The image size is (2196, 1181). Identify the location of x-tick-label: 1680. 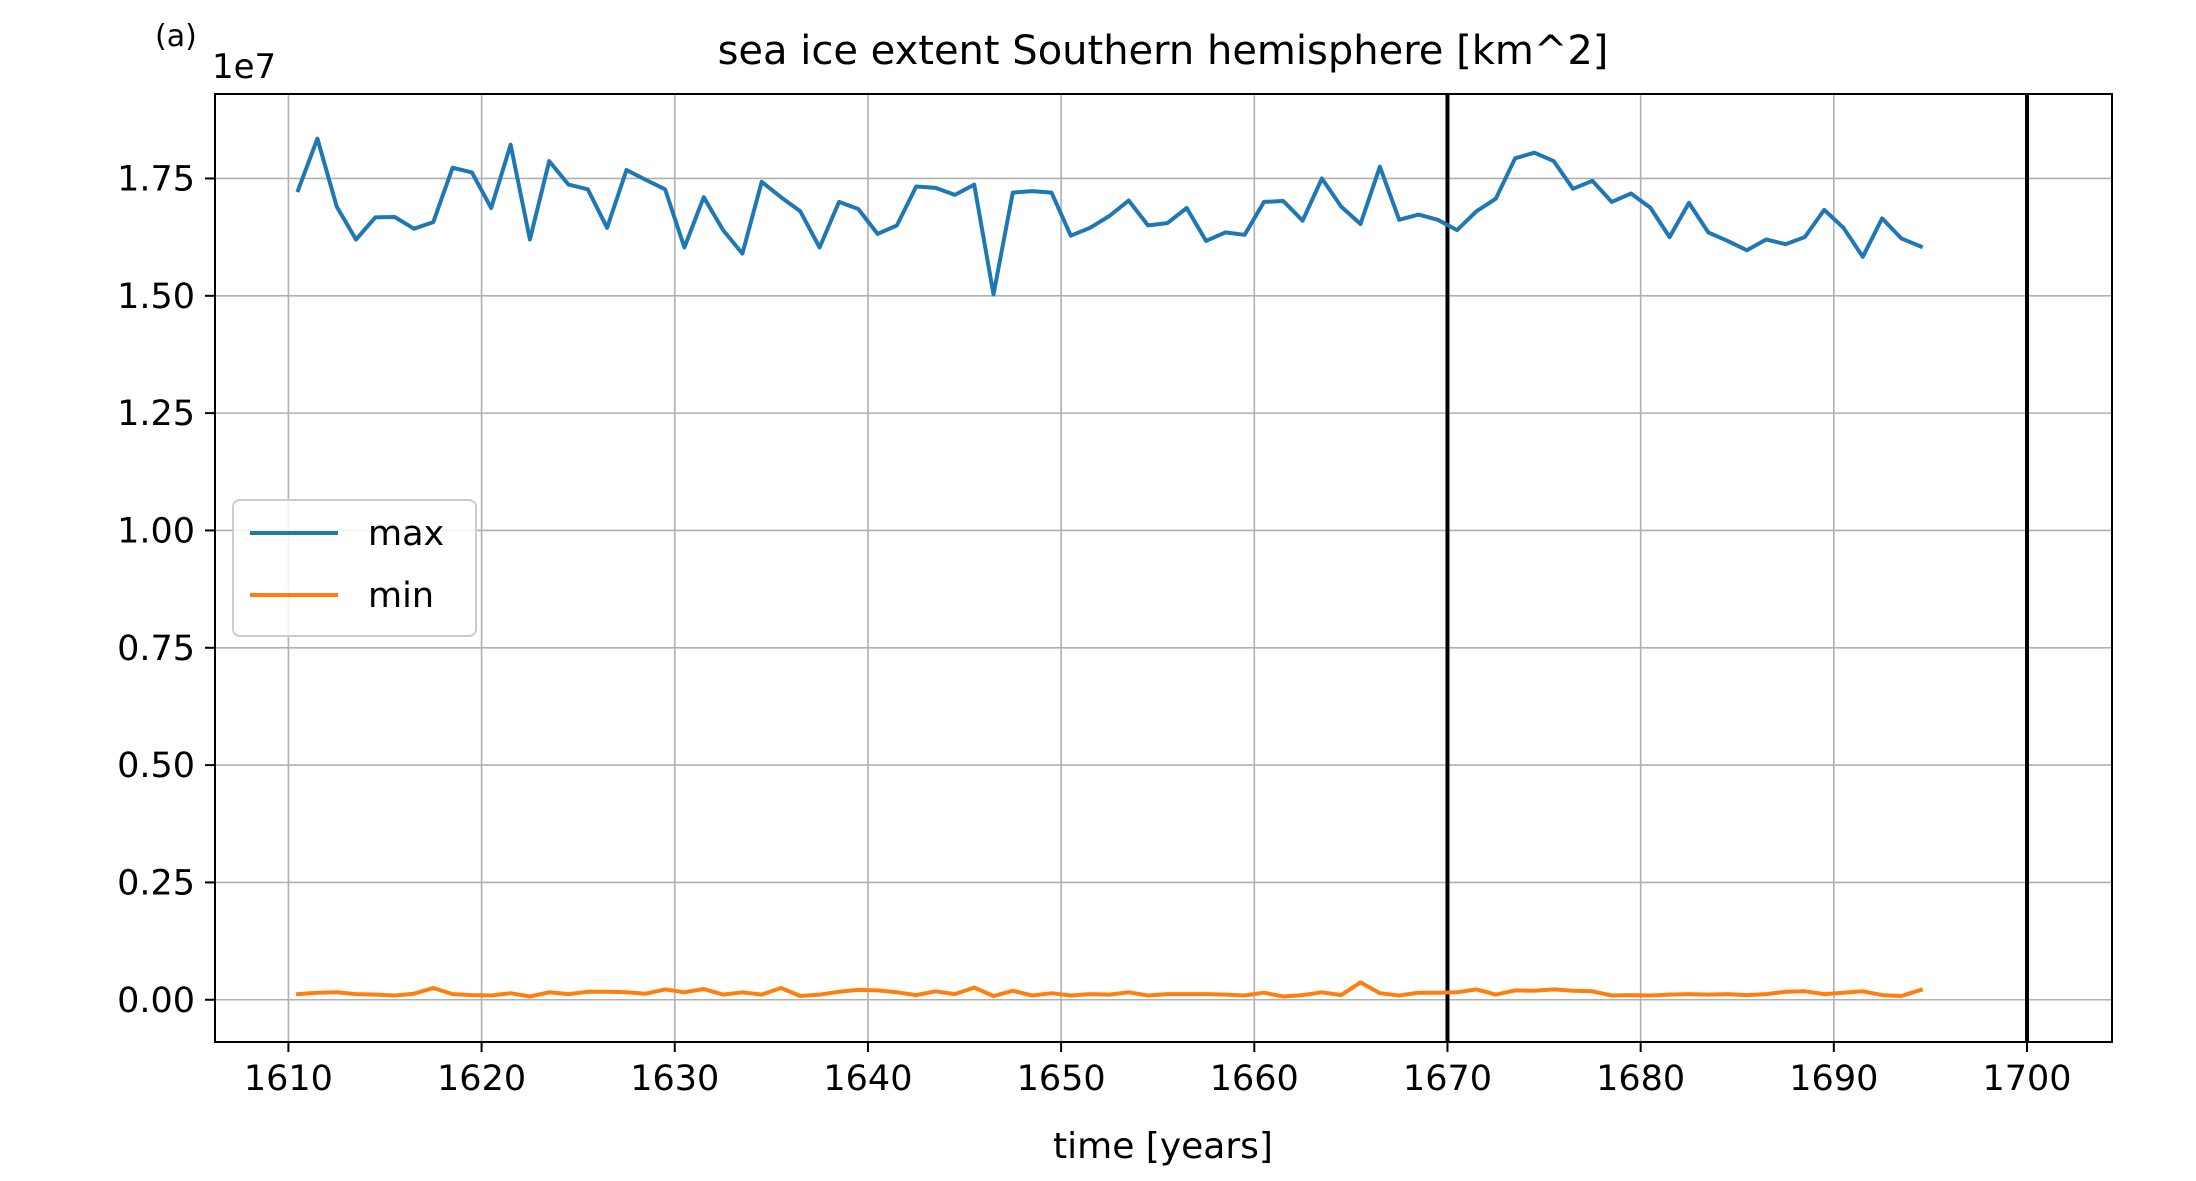
(1640, 1079).